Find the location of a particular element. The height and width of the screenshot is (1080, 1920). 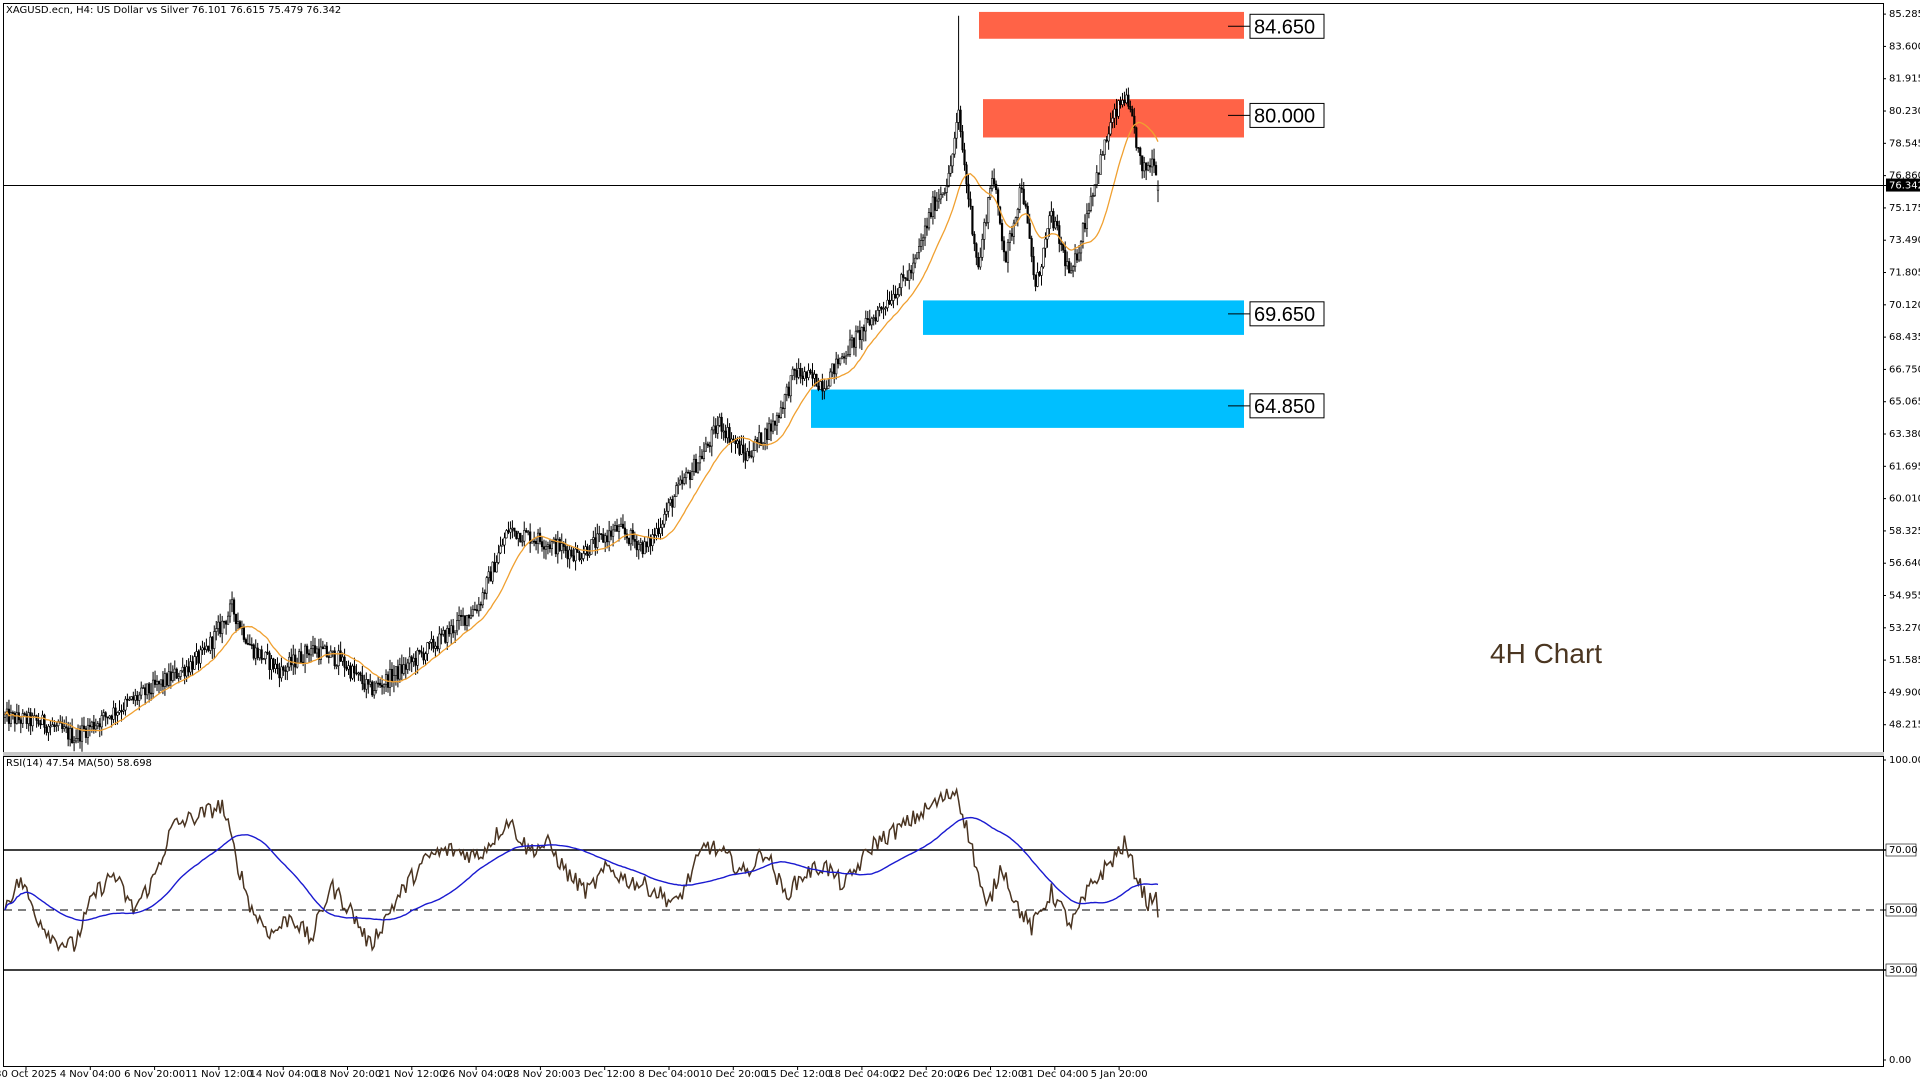

current-price-line: 76.342 is located at coordinates (962, 185).